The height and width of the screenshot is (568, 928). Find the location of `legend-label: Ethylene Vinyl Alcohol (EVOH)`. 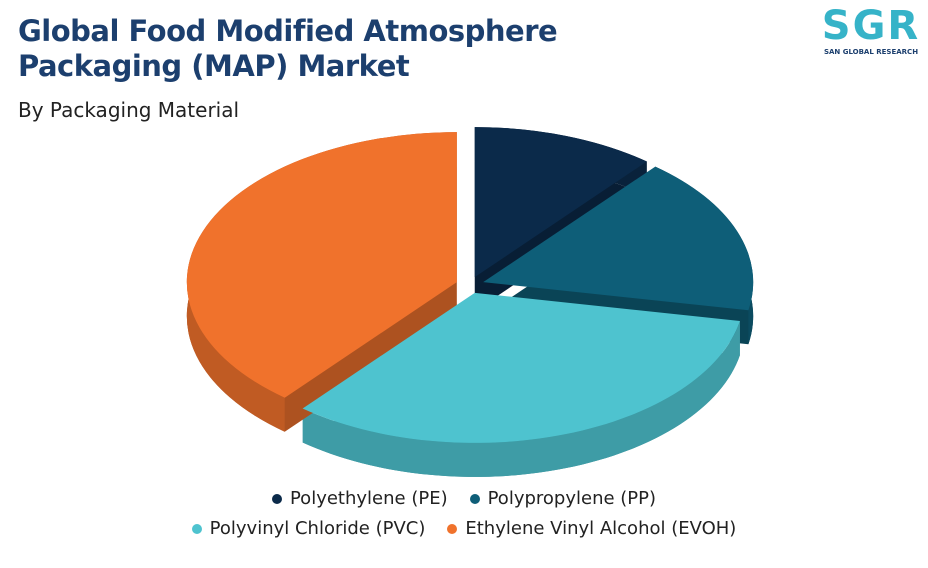

legend-label: Ethylene Vinyl Alcohol (EVOH) is located at coordinates (601, 528).